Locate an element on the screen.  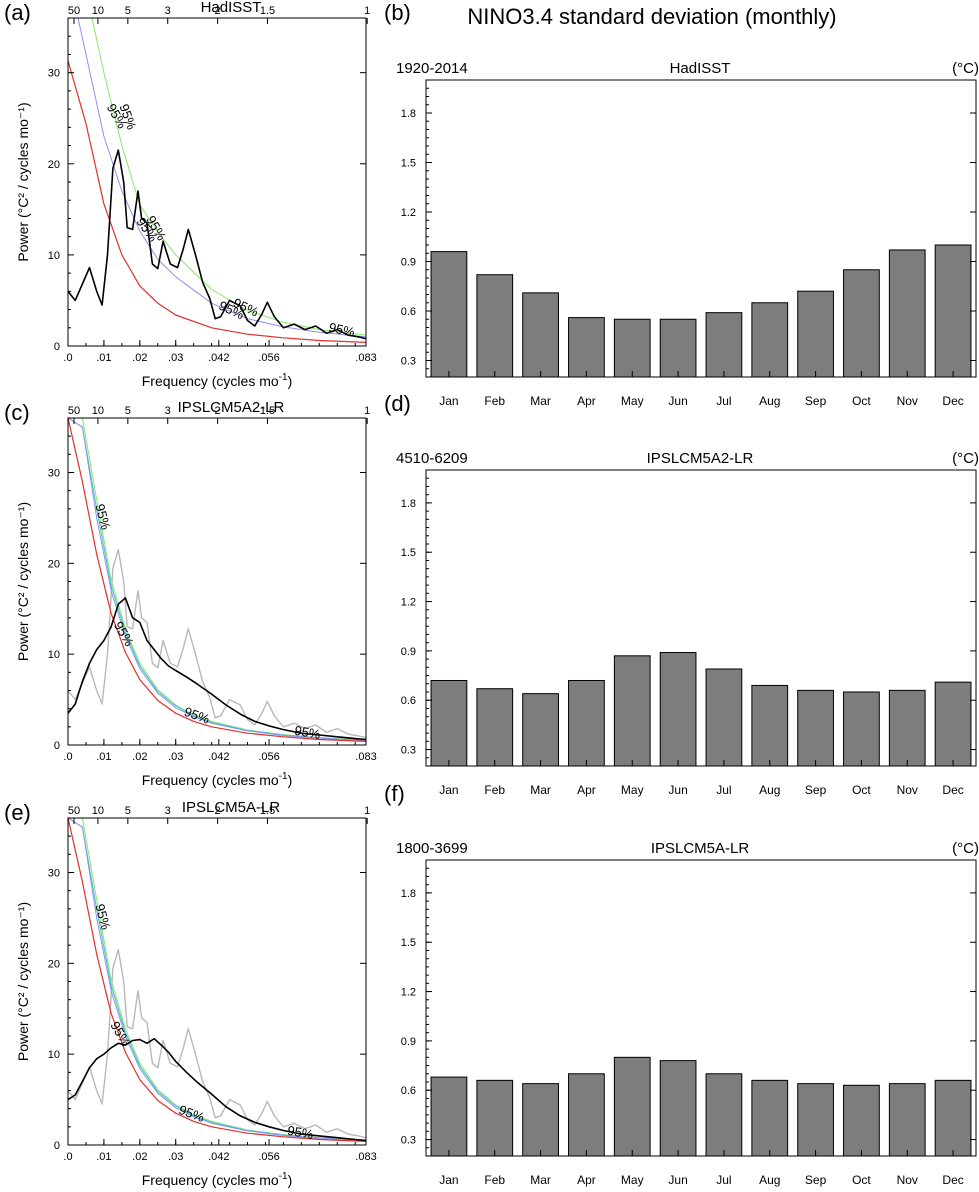
panel-title: IPSLCM5A-LR is located at coordinates (700, 848).